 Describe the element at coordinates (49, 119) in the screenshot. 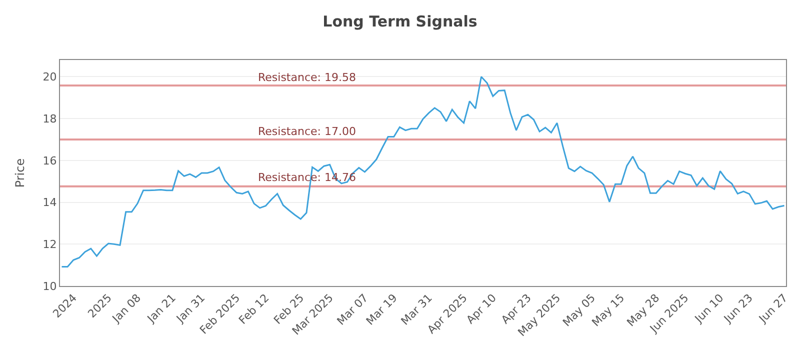

I see `y-tick-label: 18` at that location.